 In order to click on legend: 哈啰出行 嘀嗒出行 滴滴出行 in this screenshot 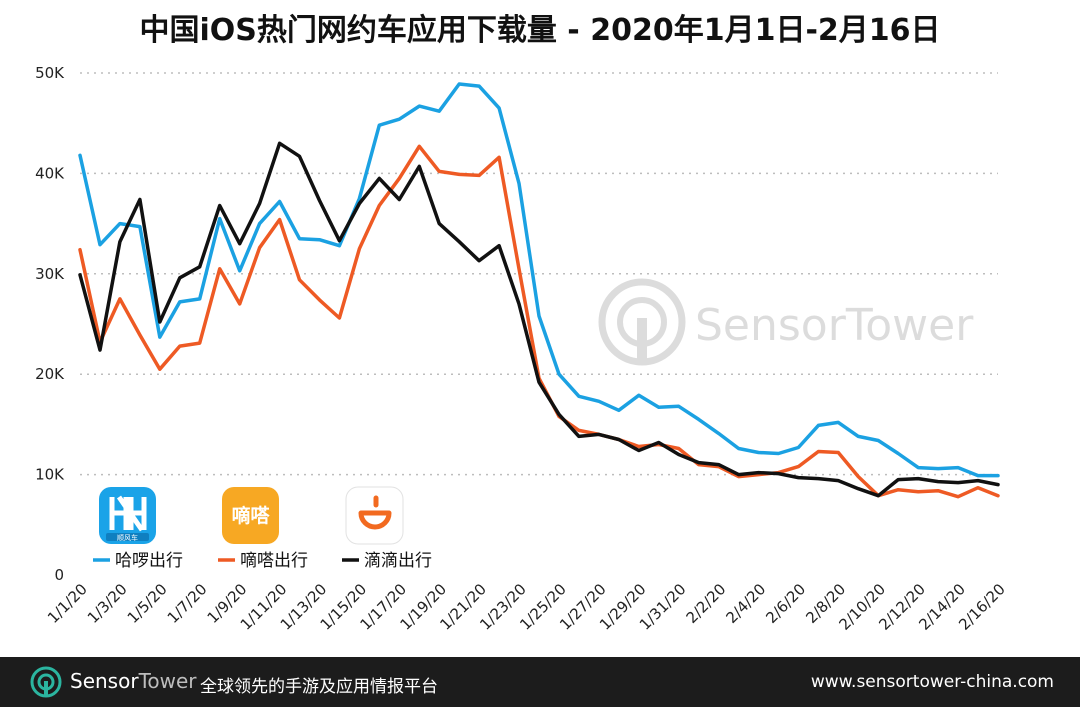, I will do `click(262, 561)`.